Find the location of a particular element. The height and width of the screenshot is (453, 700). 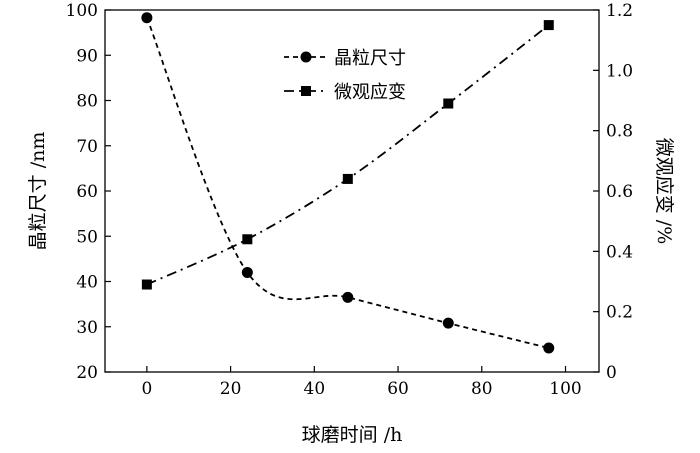

y-right-tick-label-1: 0.2 is located at coordinates (619, 313).